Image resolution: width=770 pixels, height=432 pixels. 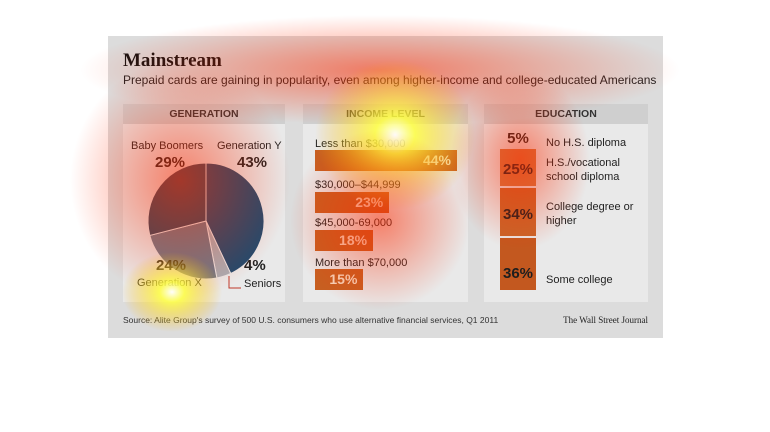 What do you see at coordinates (172, 60) in the screenshot?
I see `chart-title: Mainstream` at bounding box center [172, 60].